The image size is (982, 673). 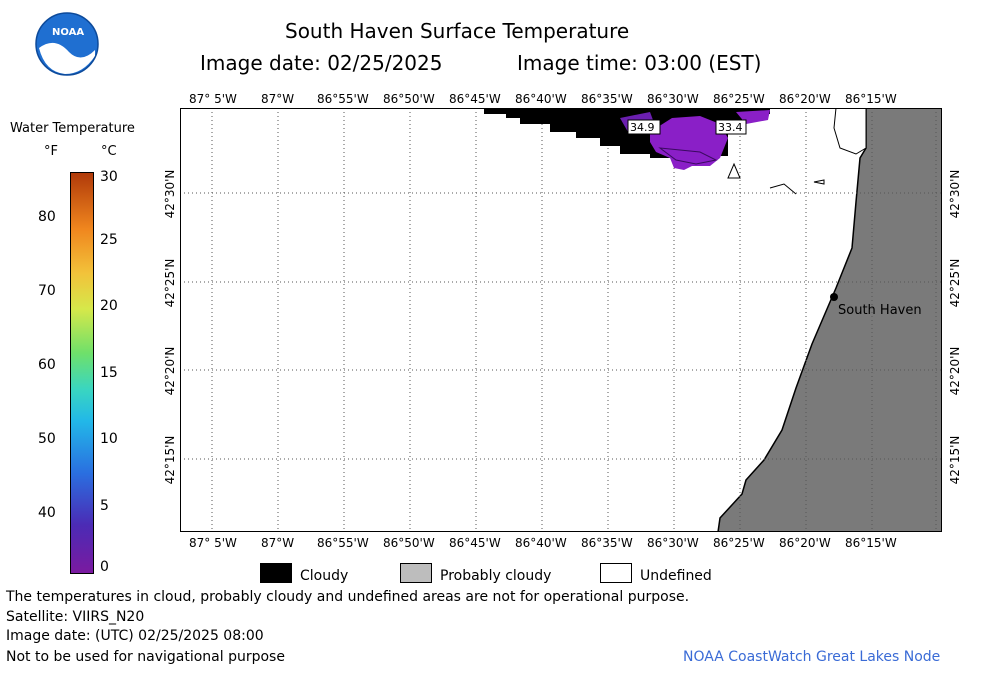 What do you see at coordinates (109, 177) in the screenshot?
I see `c-tick: 30` at bounding box center [109, 177].